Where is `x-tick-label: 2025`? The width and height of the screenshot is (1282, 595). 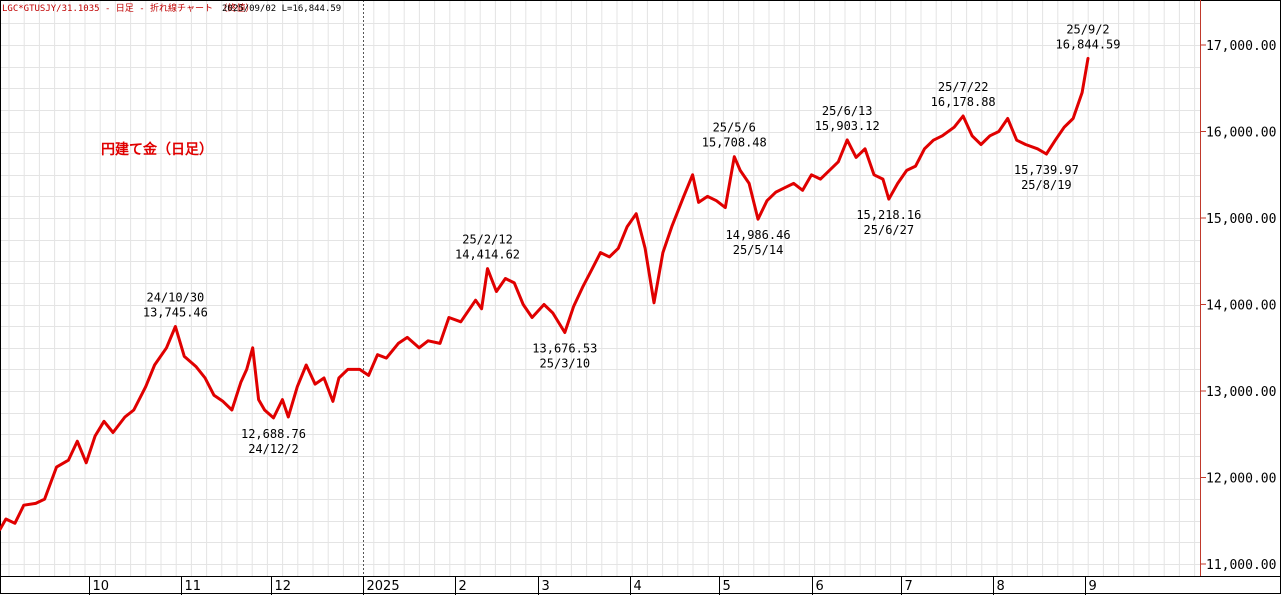 x-tick-label: 2025 is located at coordinates (383, 586).